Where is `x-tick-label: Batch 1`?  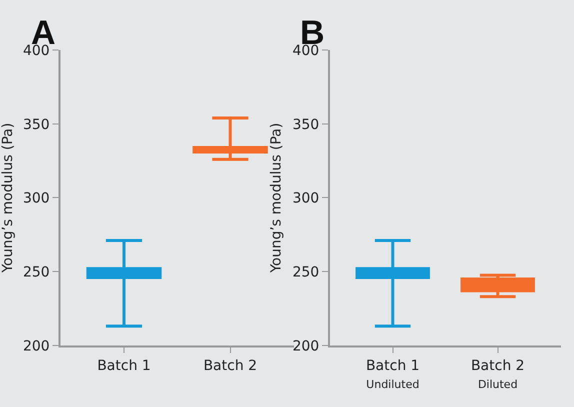
x-tick-label: Batch 1 is located at coordinates (124, 366).